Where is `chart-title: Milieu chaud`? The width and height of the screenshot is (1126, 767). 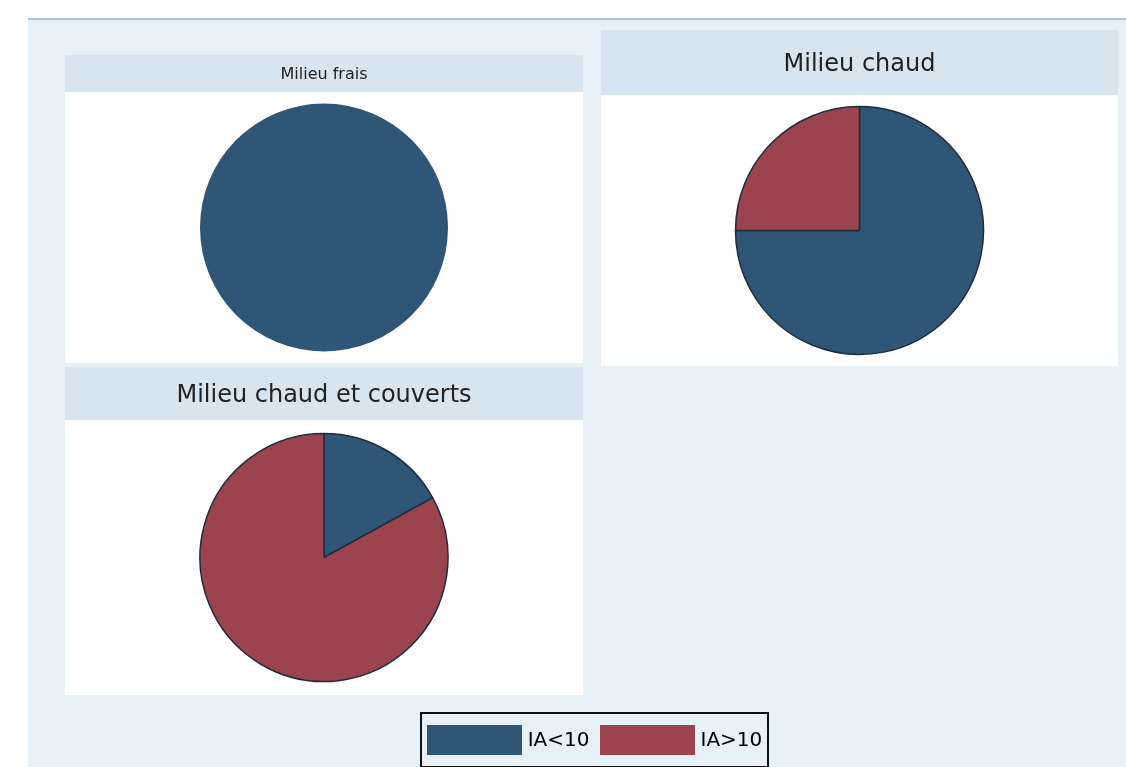
chart-title: Milieu chaud is located at coordinates (859, 62).